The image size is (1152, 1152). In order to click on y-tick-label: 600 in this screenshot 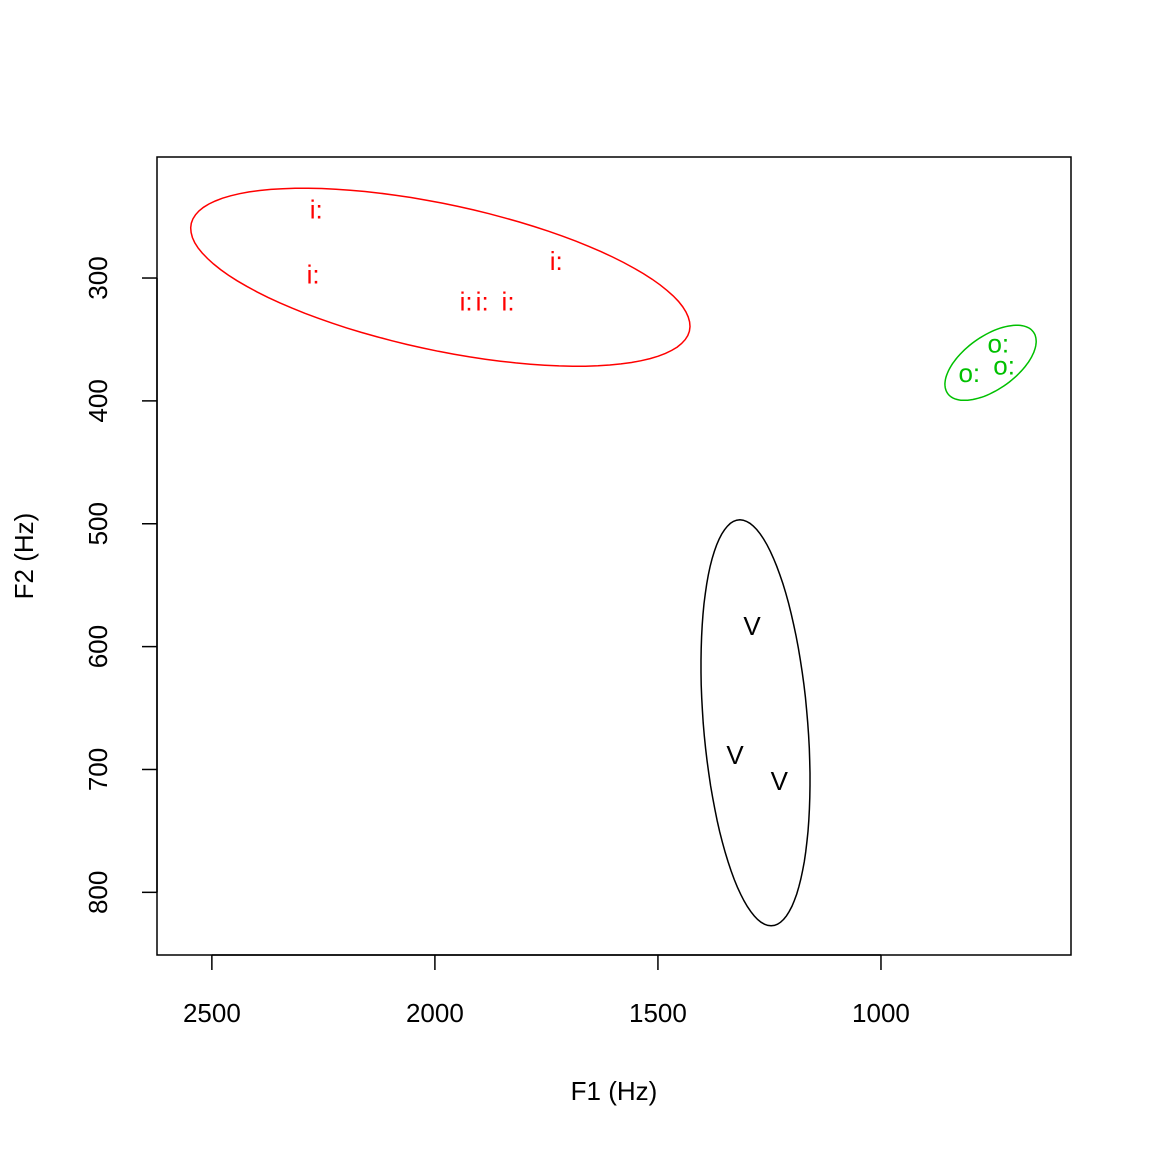, I will do `click(98, 646)`.